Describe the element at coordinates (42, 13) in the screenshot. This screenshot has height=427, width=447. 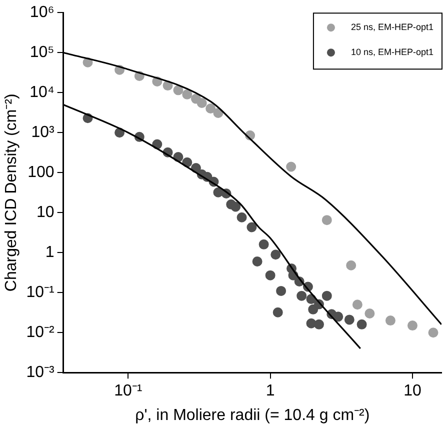
I see `y-tick-label: 10⁶` at that location.